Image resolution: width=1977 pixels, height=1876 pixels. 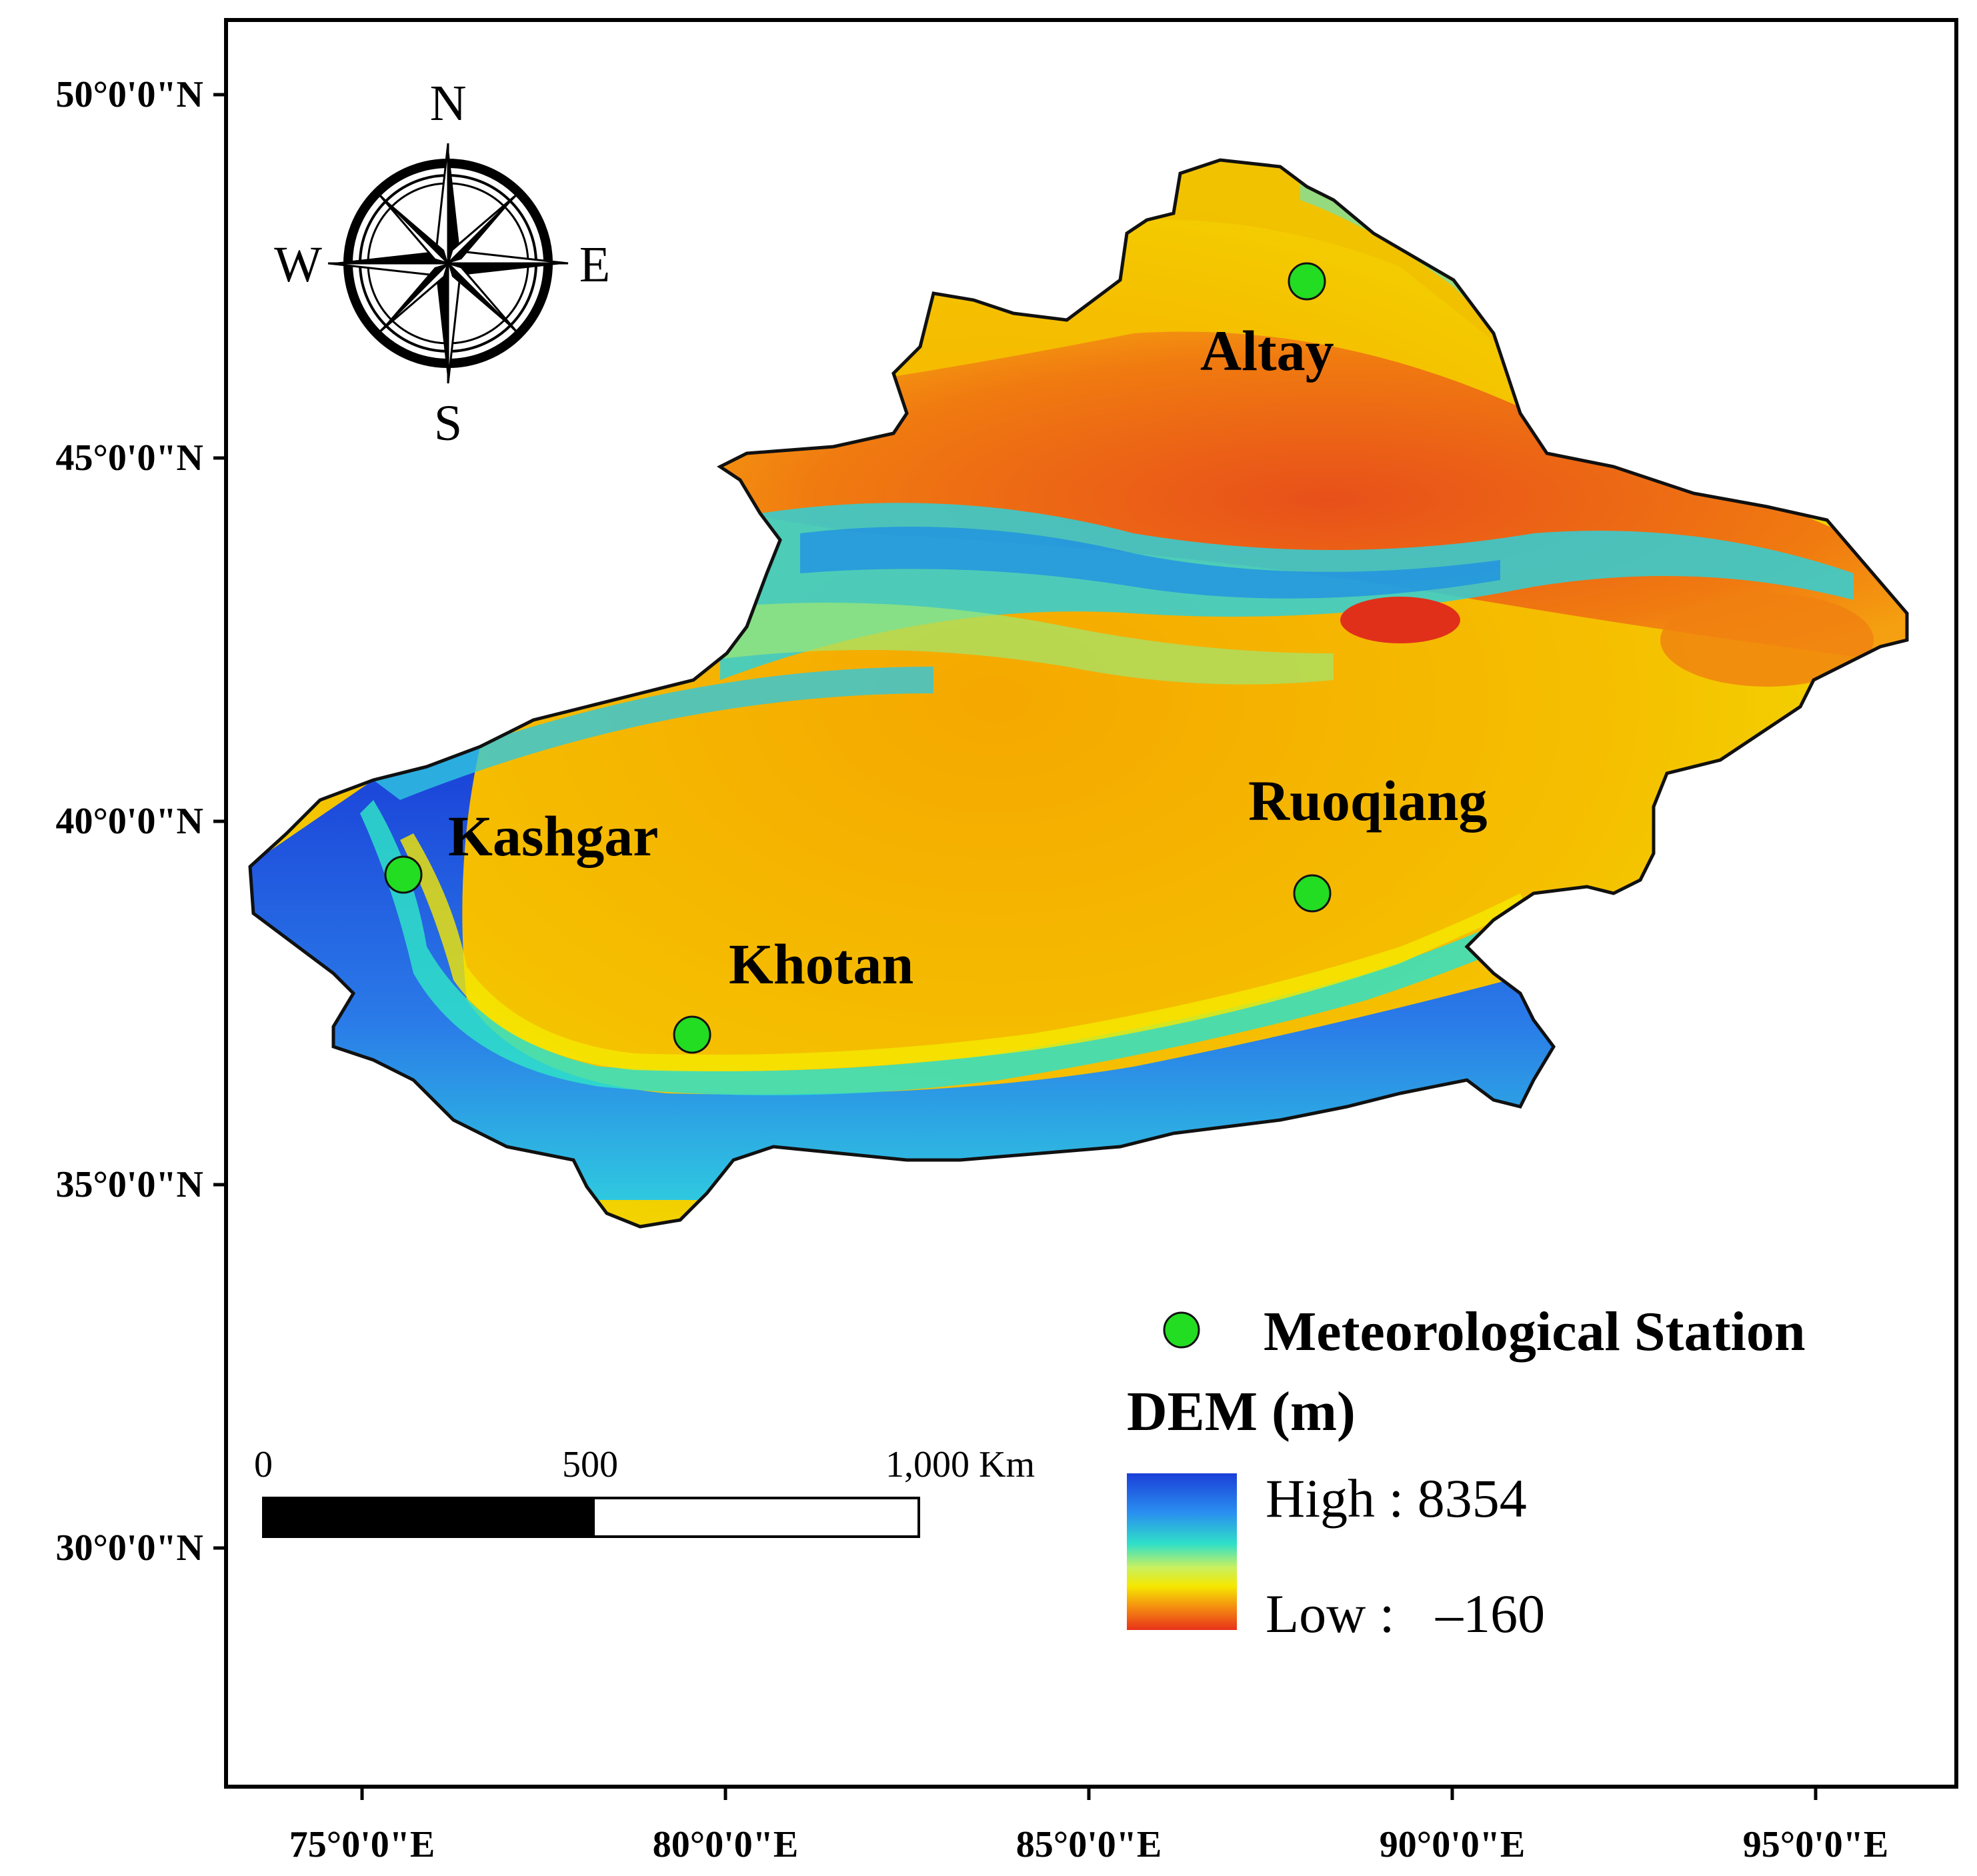 I want to click on lon-label-80: 80°0'0"E, so click(x=725, y=1844).